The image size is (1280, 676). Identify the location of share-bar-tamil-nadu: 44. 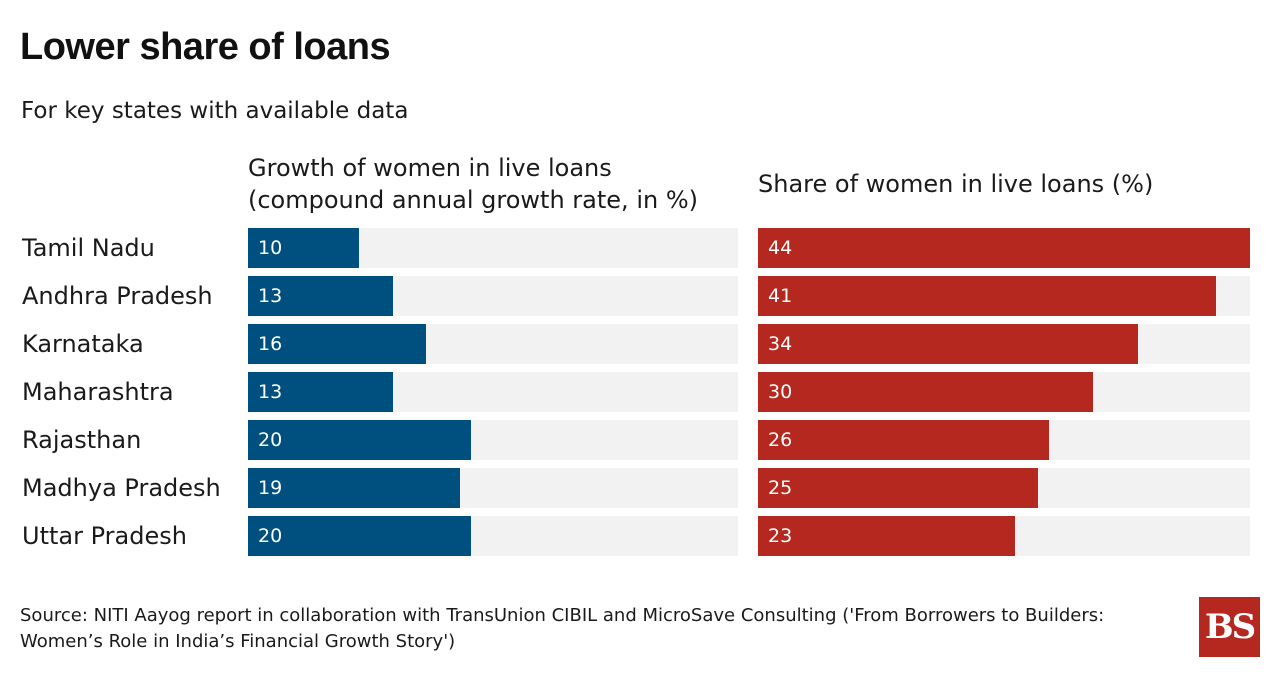
(1004, 248).